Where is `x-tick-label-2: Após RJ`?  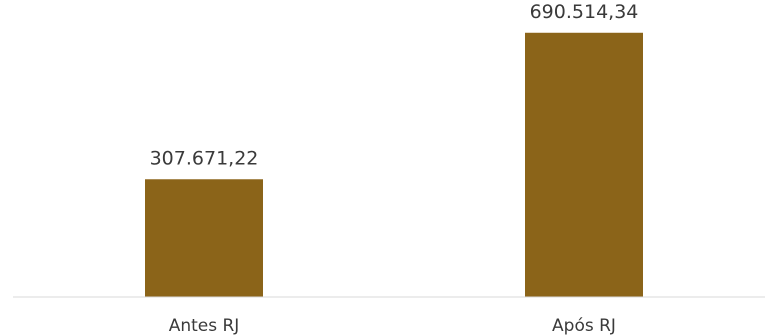
x-tick-label-2: Após RJ is located at coordinates (584, 326).